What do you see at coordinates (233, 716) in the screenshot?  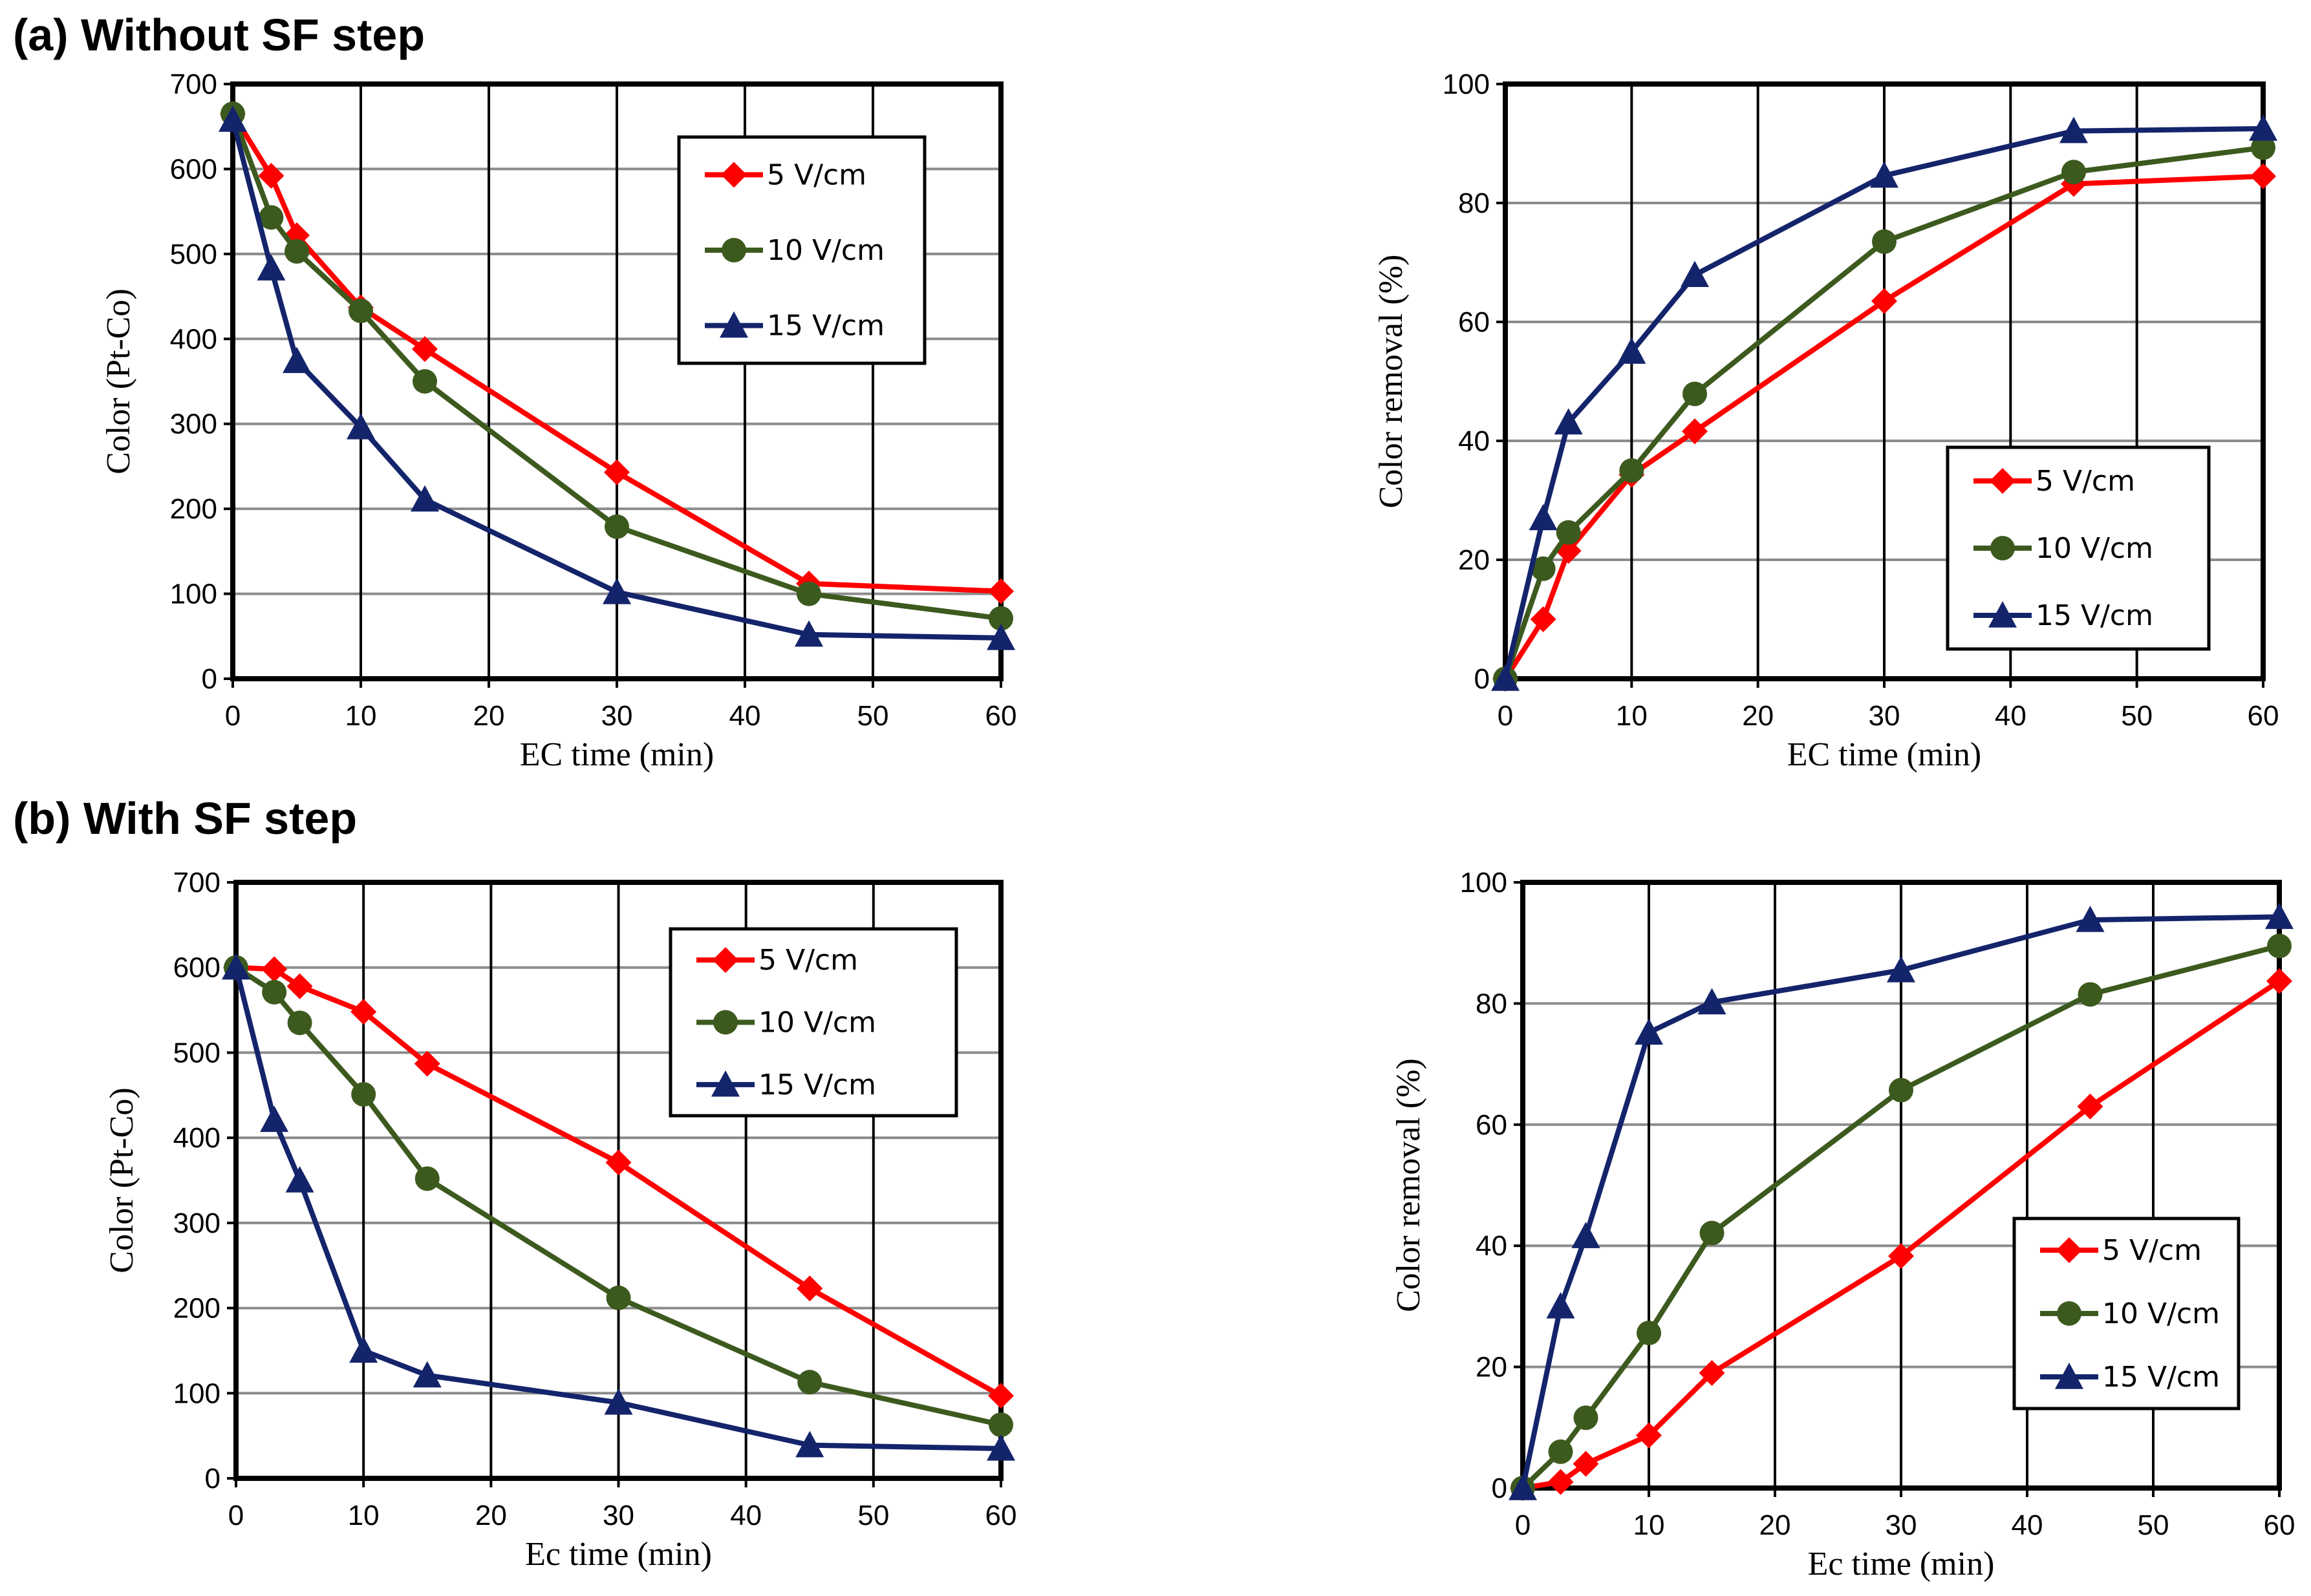 I see `x-tick-label: 0` at bounding box center [233, 716].